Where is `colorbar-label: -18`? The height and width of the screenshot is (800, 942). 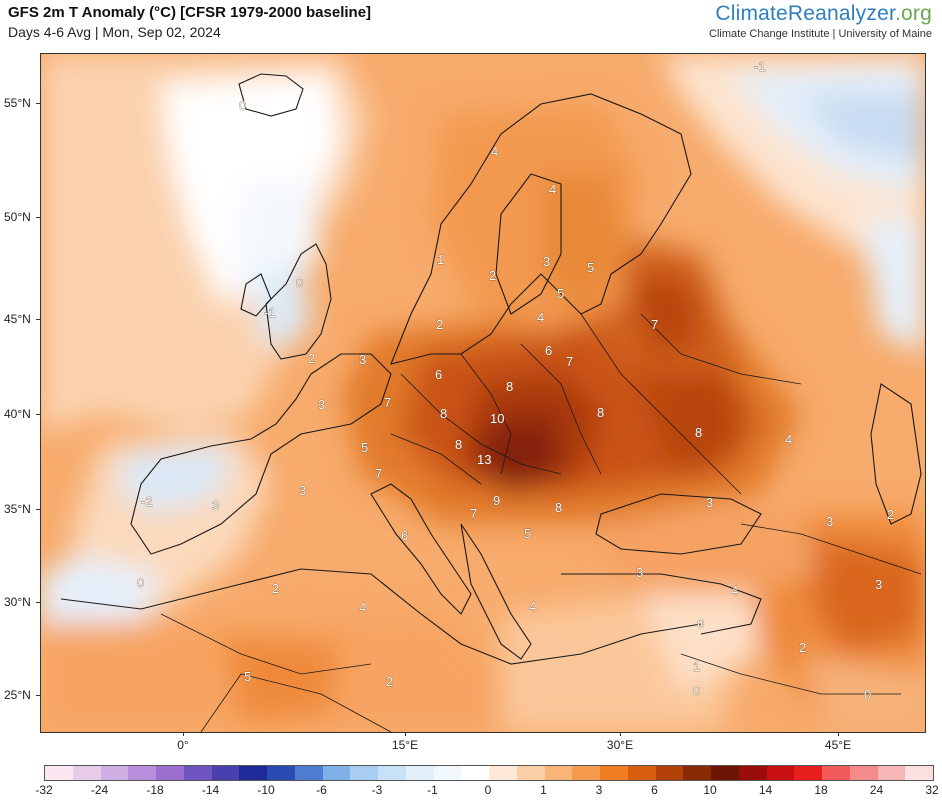 colorbar-label: -18 is located at coordinates (155, 790).